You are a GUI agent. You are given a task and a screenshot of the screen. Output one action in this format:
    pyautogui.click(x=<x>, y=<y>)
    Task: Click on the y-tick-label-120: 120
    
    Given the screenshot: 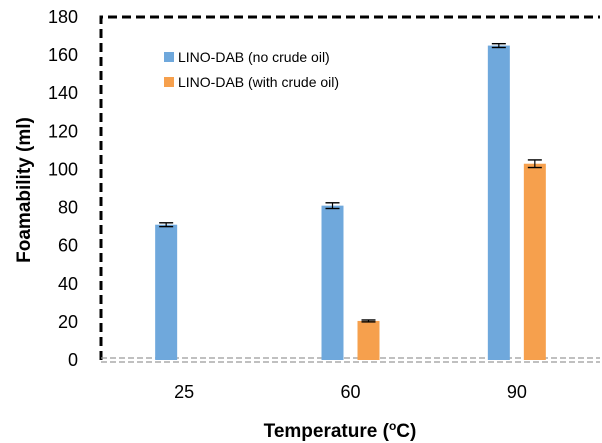 What is the action you would take?
    pyautogui.click(x=63, y=131)
    